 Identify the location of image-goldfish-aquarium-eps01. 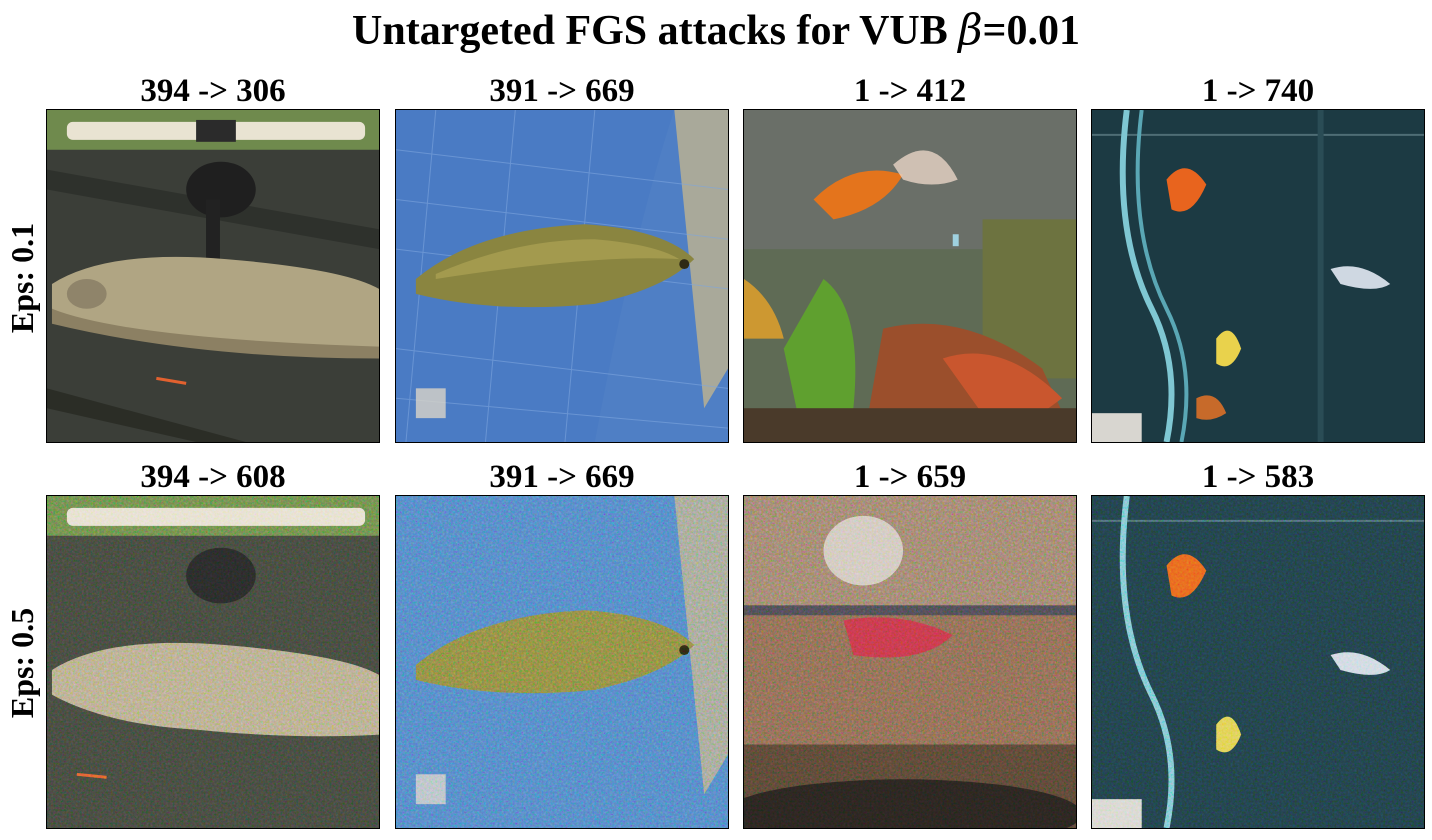
(910, 276).